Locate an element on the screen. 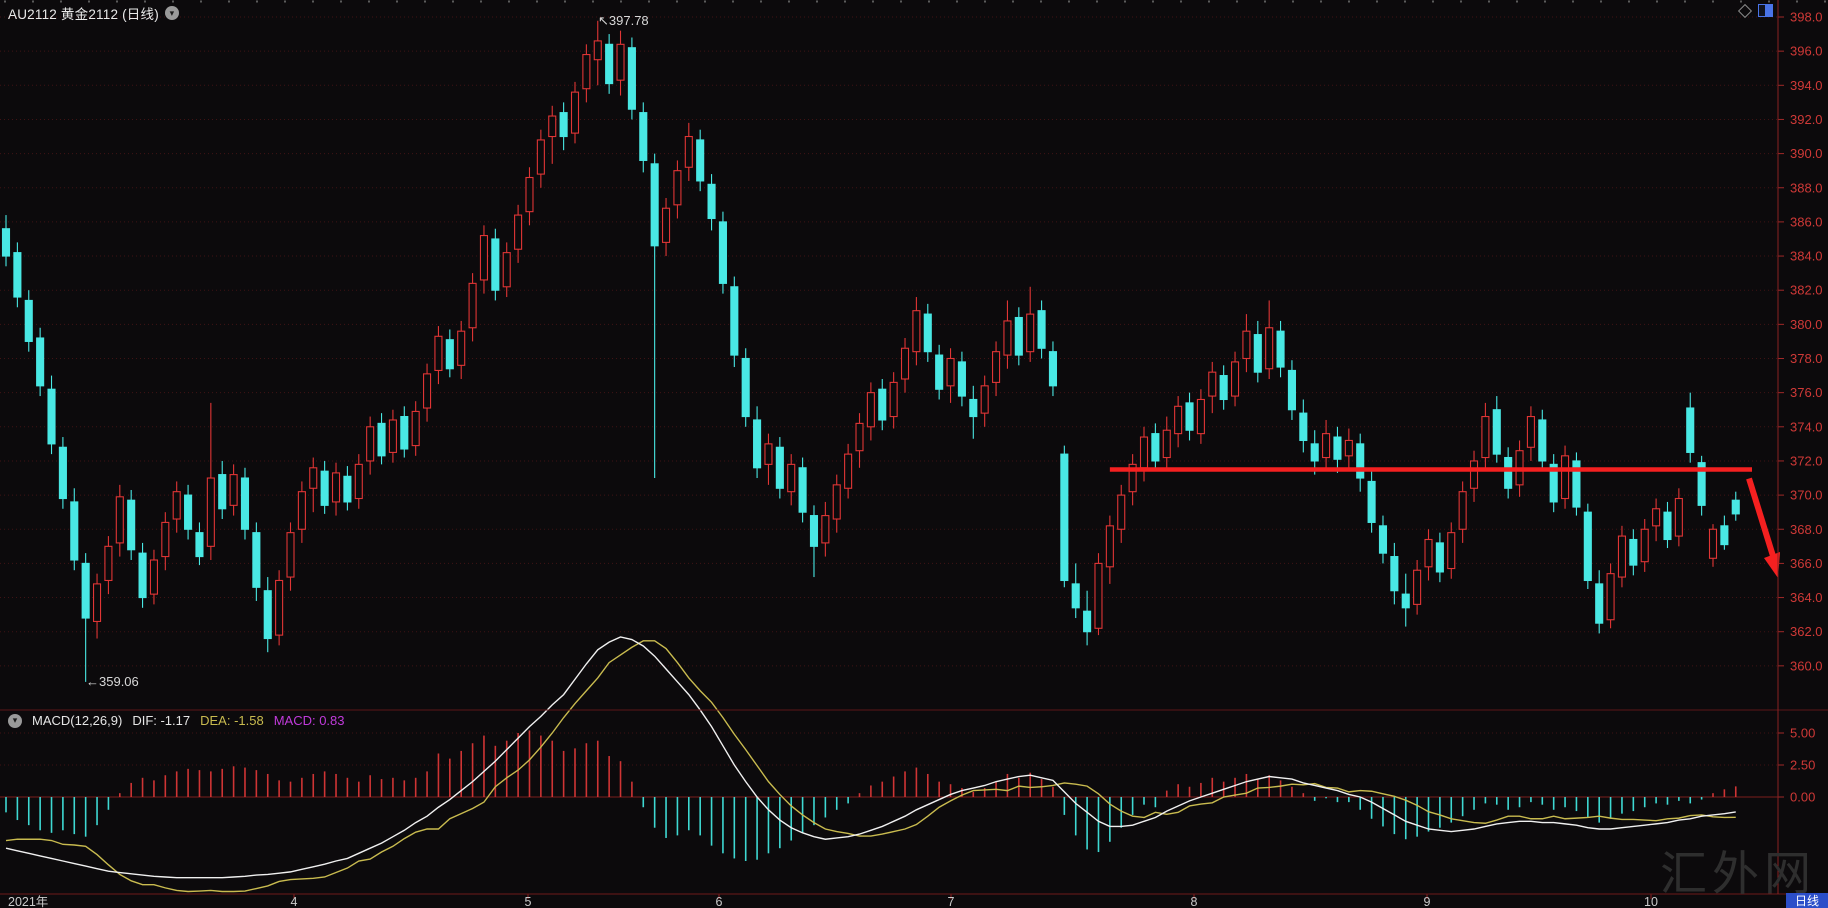 This screenshot has width=1828, height=908. svg-text: 388.0 is located at coordinates (1806, 187).